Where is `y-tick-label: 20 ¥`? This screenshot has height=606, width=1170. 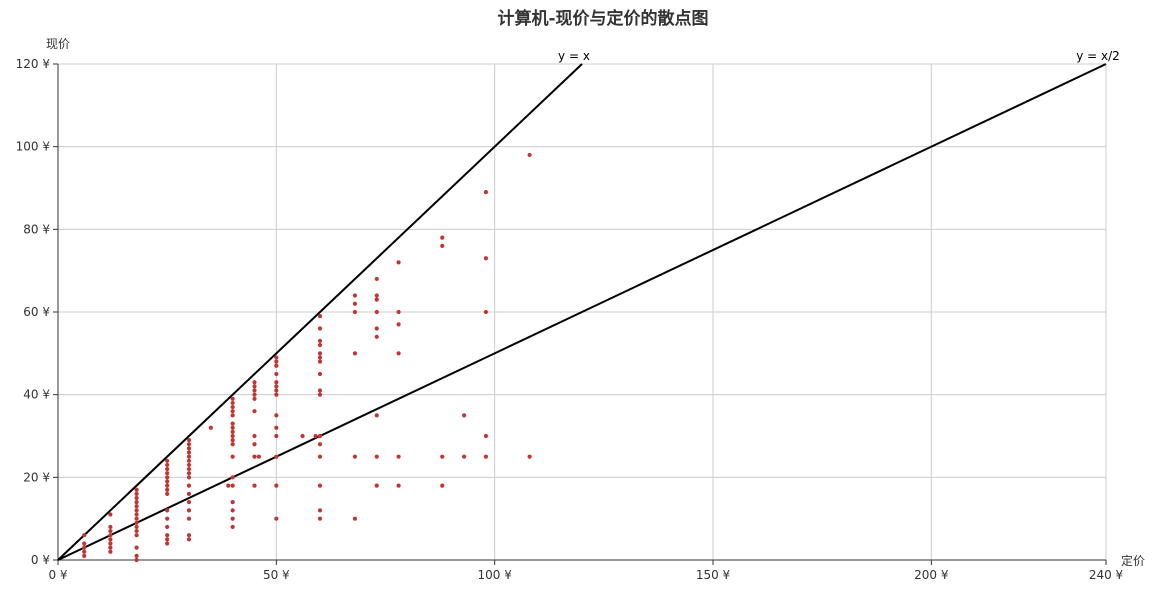
y-tick-label: 20 ¥ is located at coordinates (36, 477).